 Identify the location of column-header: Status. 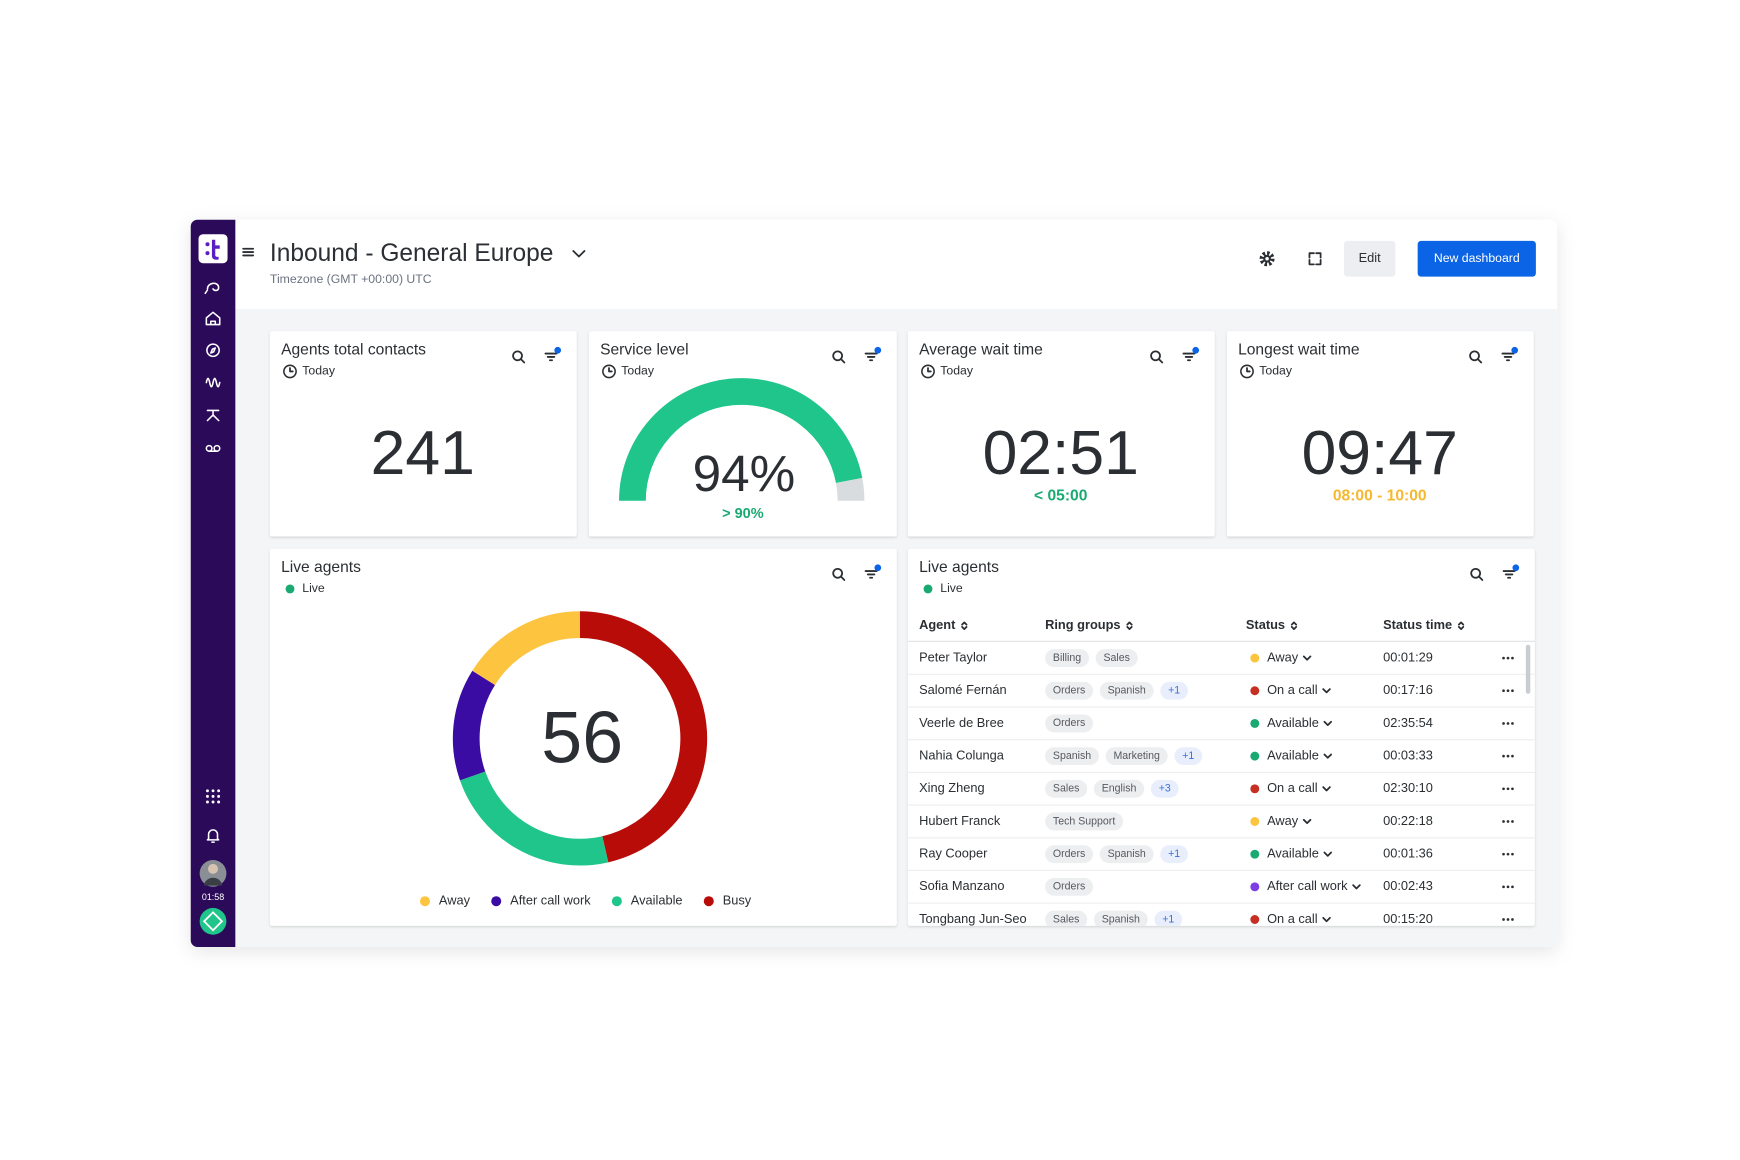
(1265, 624).